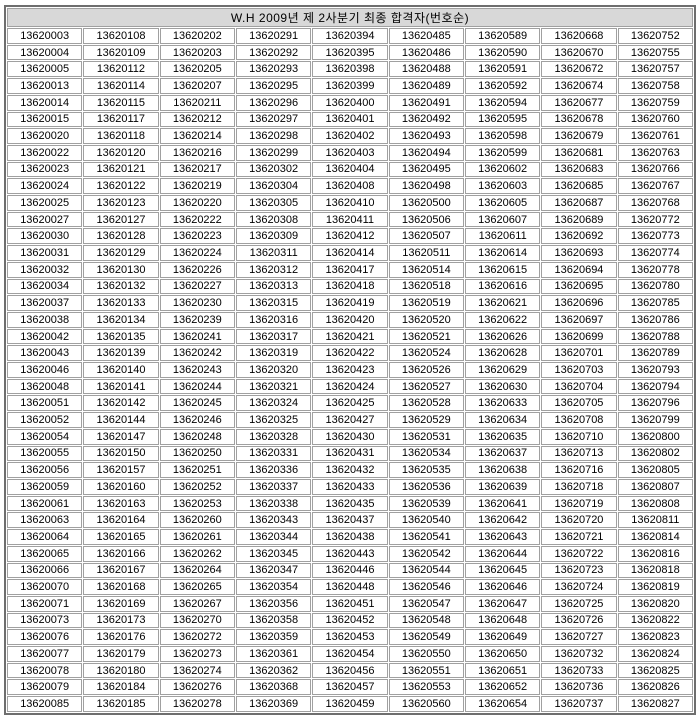  Describe the element at coordinates (350, 236) in the screenshot. I see `table-cell: 13620412` at that location.